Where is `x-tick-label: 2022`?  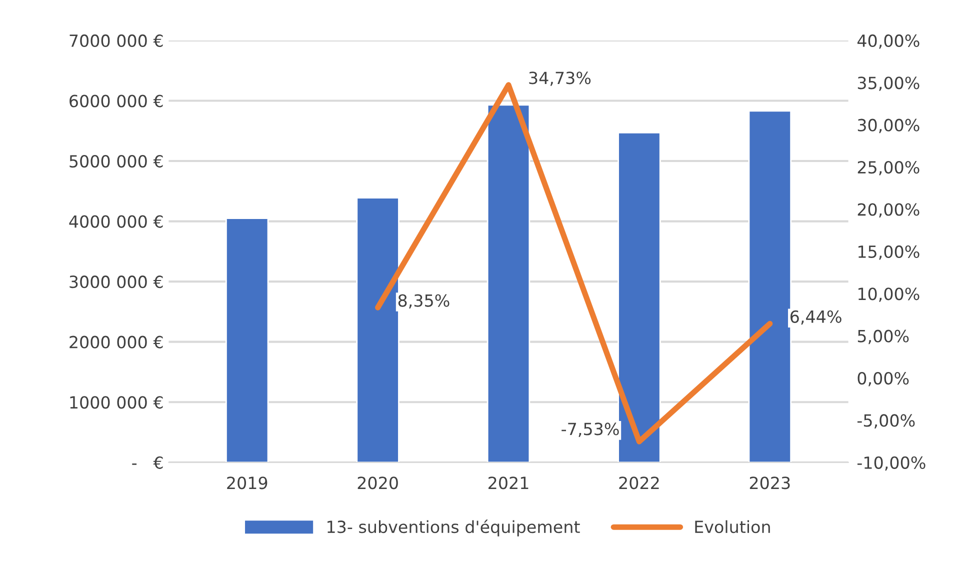
x-tick-label: 2022 is located at coordinates (639, 483).